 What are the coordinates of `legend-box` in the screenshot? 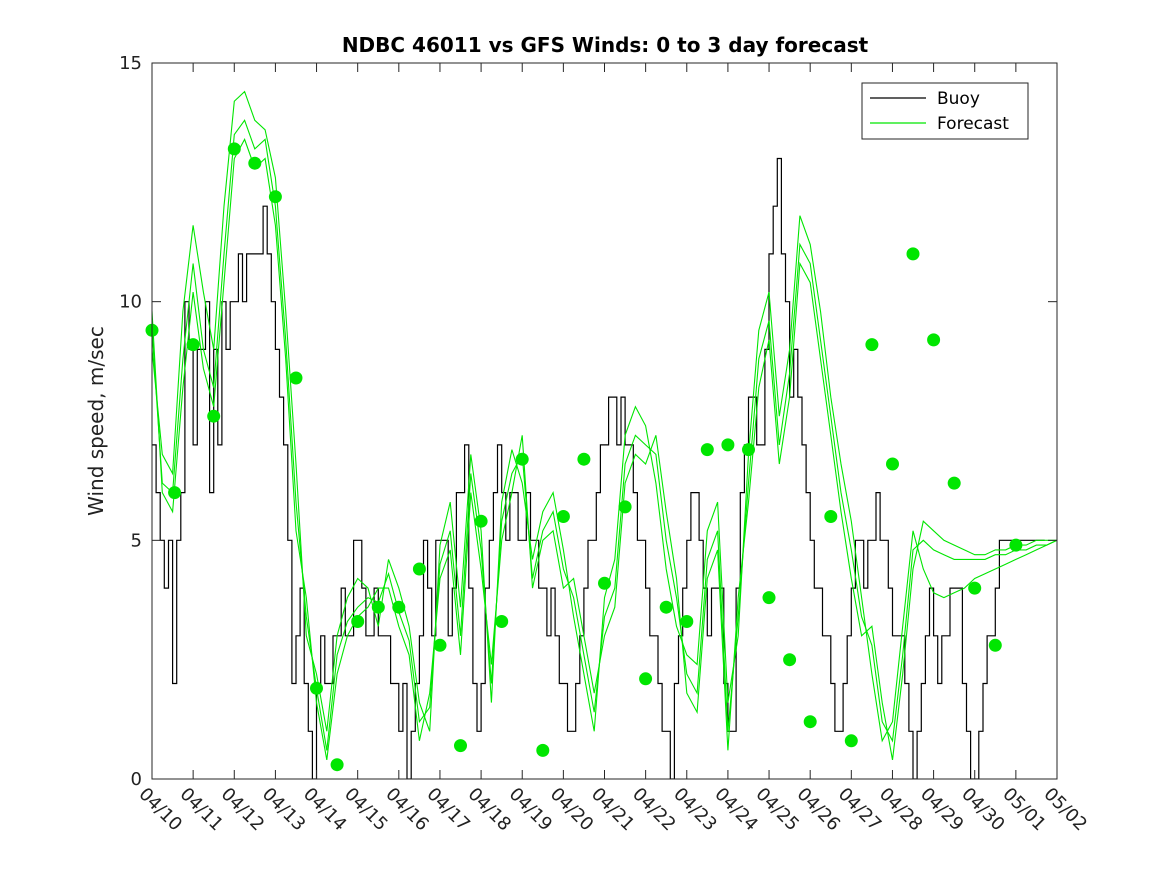 It's located at (945, 111).